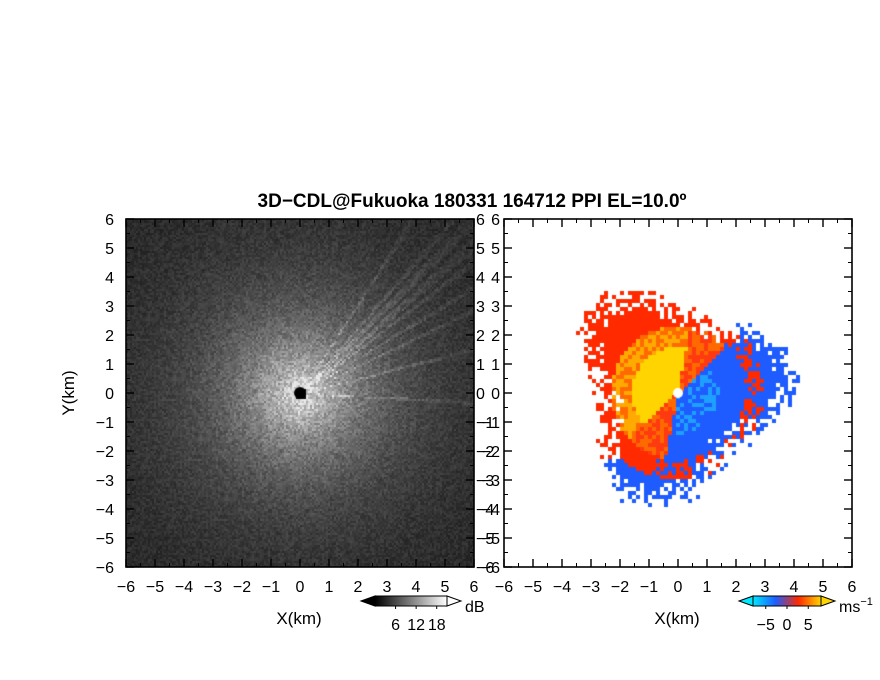  Describe the element at coordinates (485, 539) in the screenshot. I see `y-tick-label-right: −5` at that location.